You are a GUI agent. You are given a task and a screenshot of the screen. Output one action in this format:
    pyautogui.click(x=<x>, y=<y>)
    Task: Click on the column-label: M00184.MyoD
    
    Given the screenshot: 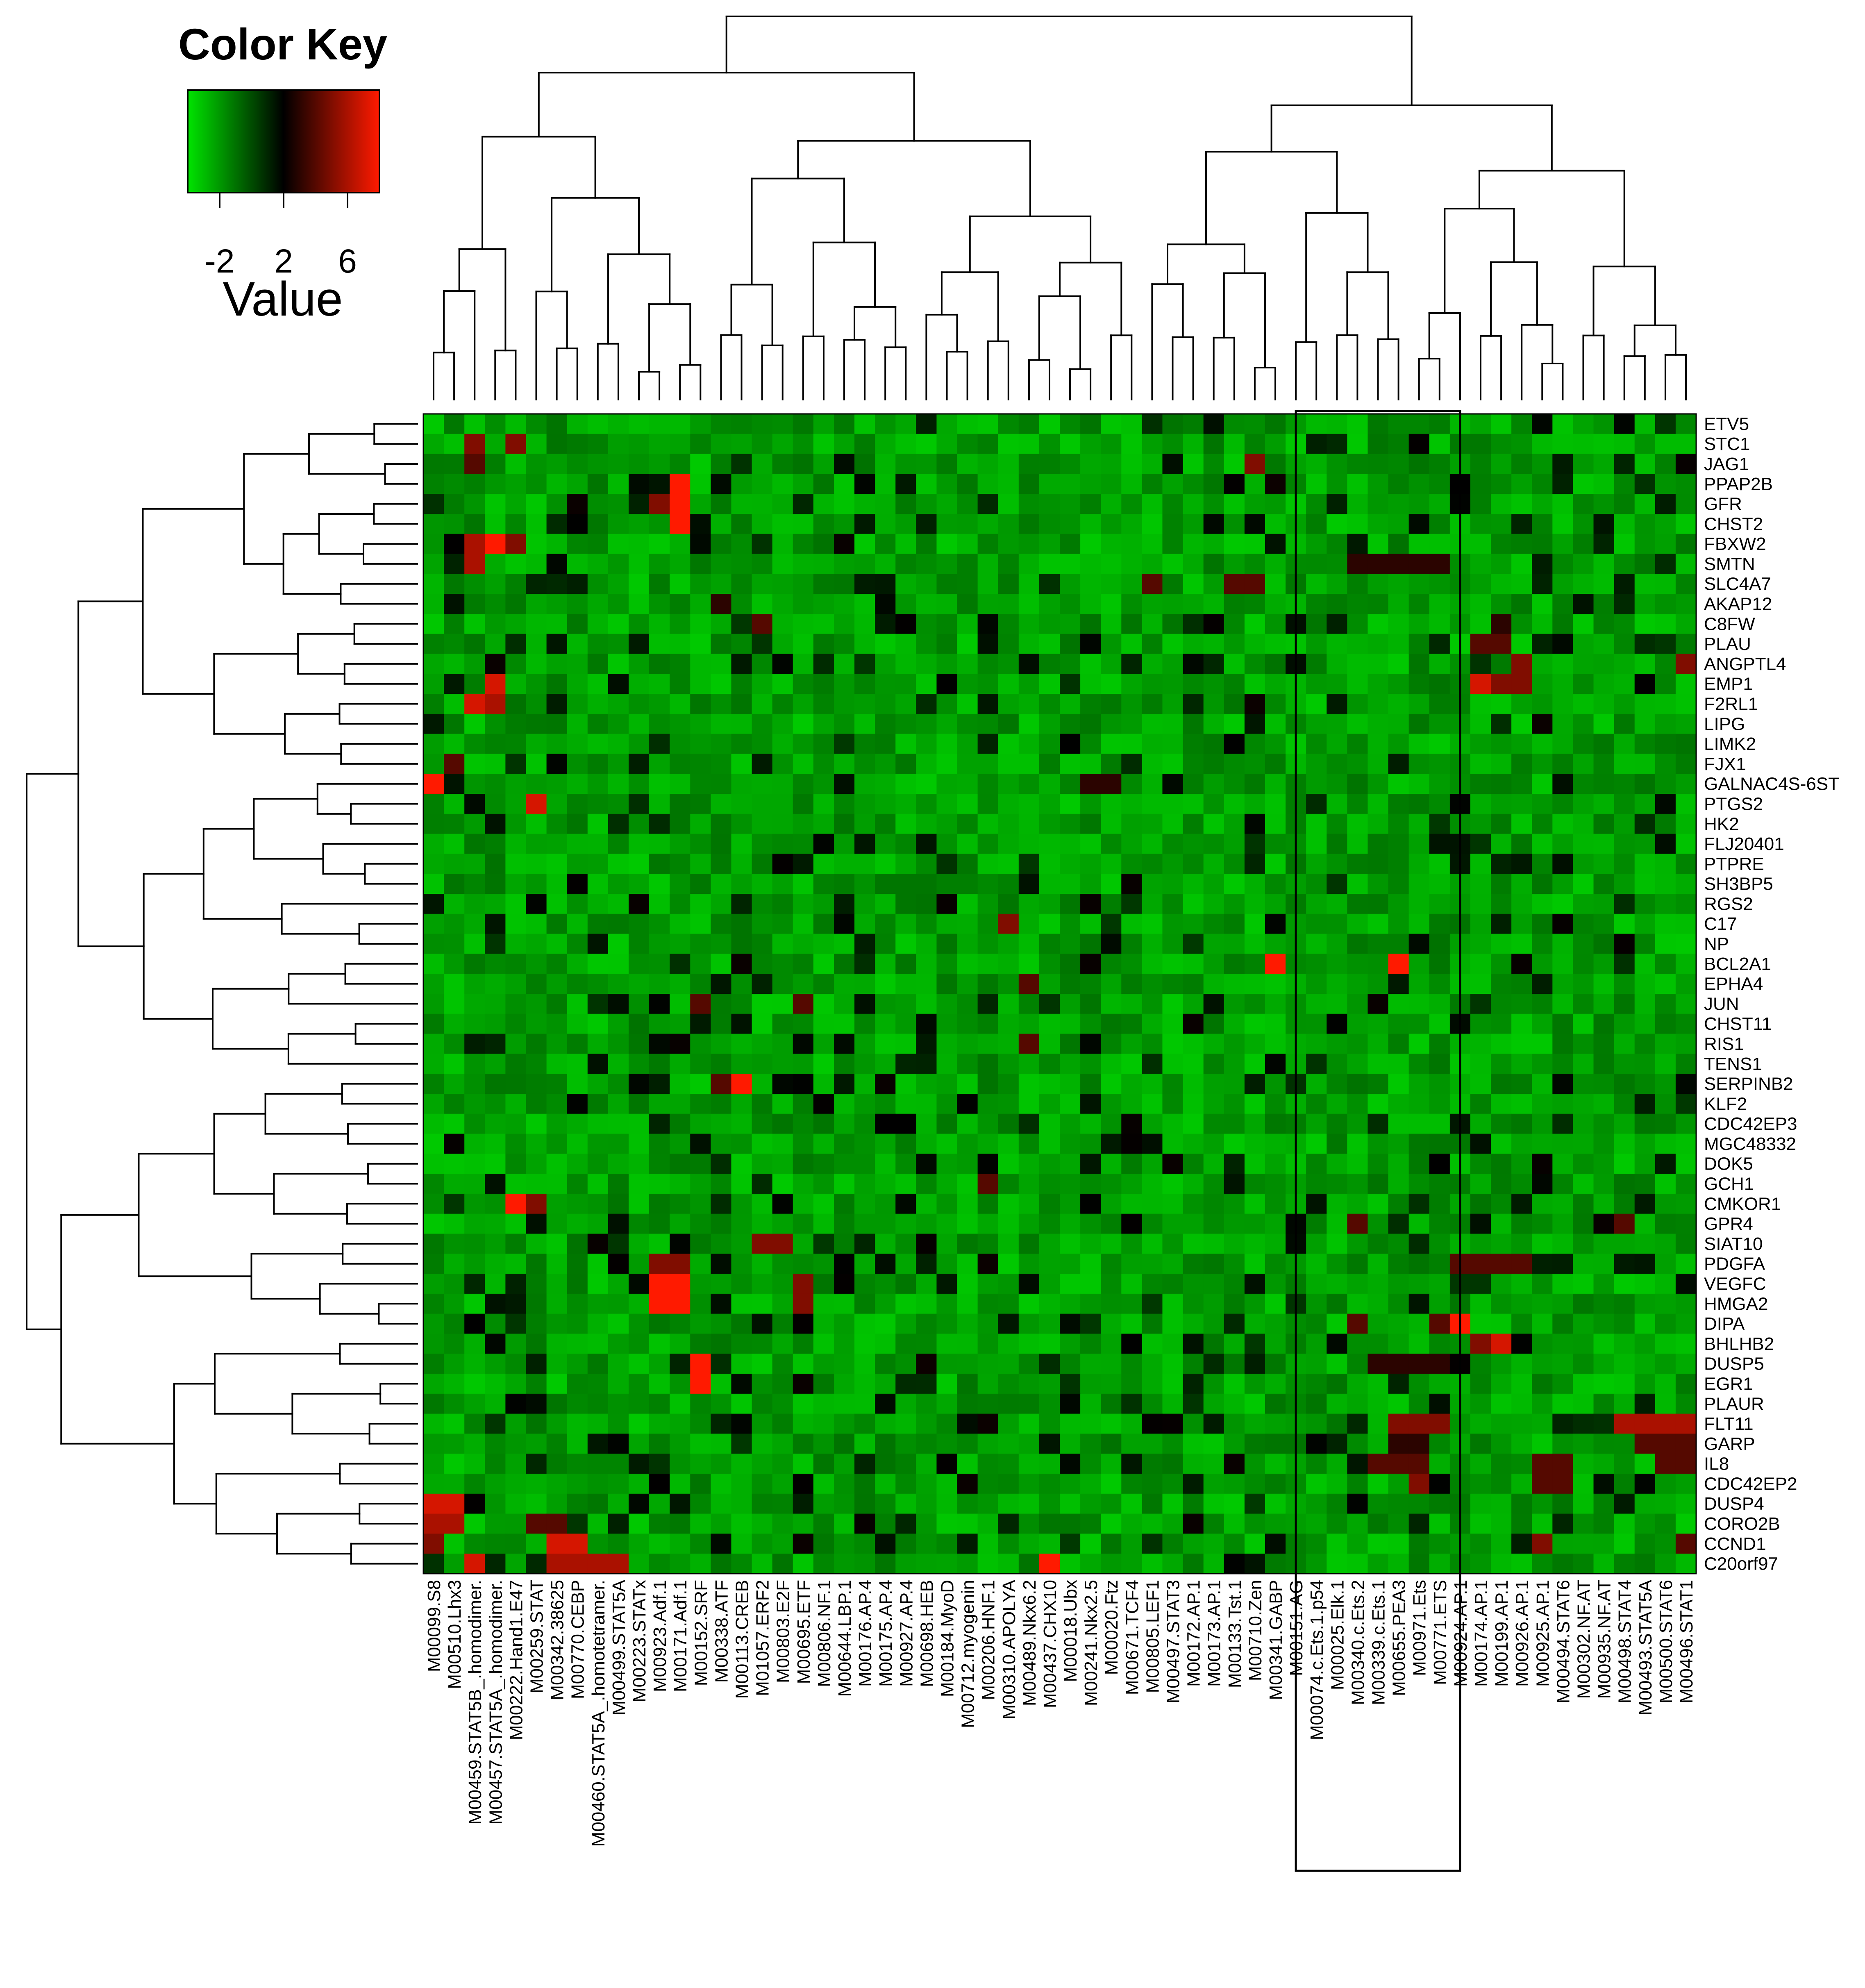 What is the action you would take?
    pyautogui.click(x=948, y=1638)
    